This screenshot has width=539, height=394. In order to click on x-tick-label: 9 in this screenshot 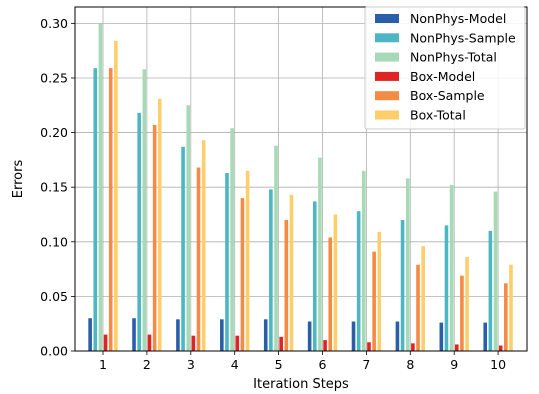, I will do `click(454, 364)`.